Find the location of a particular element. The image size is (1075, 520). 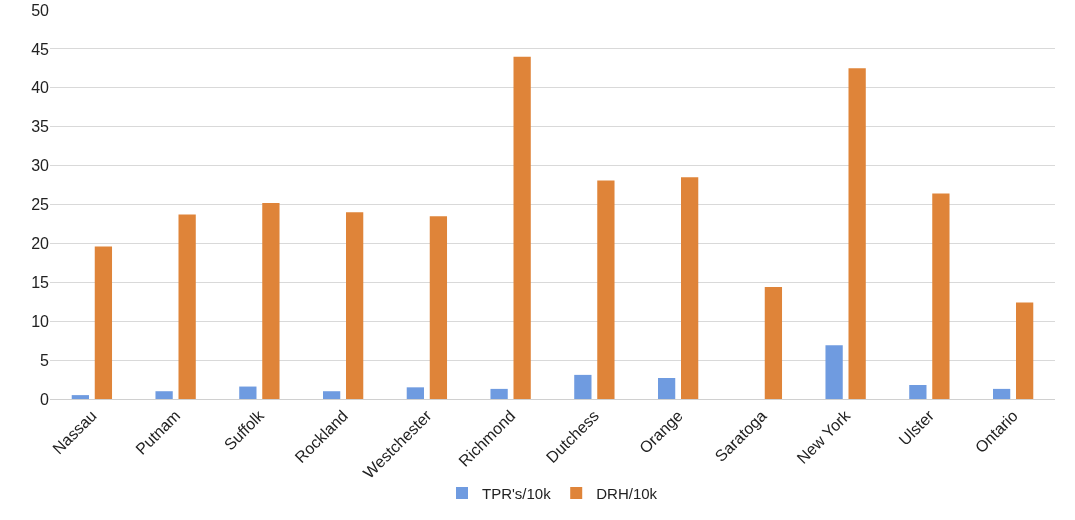

y-tick-label: 25 is located at coordinates (40, 205).